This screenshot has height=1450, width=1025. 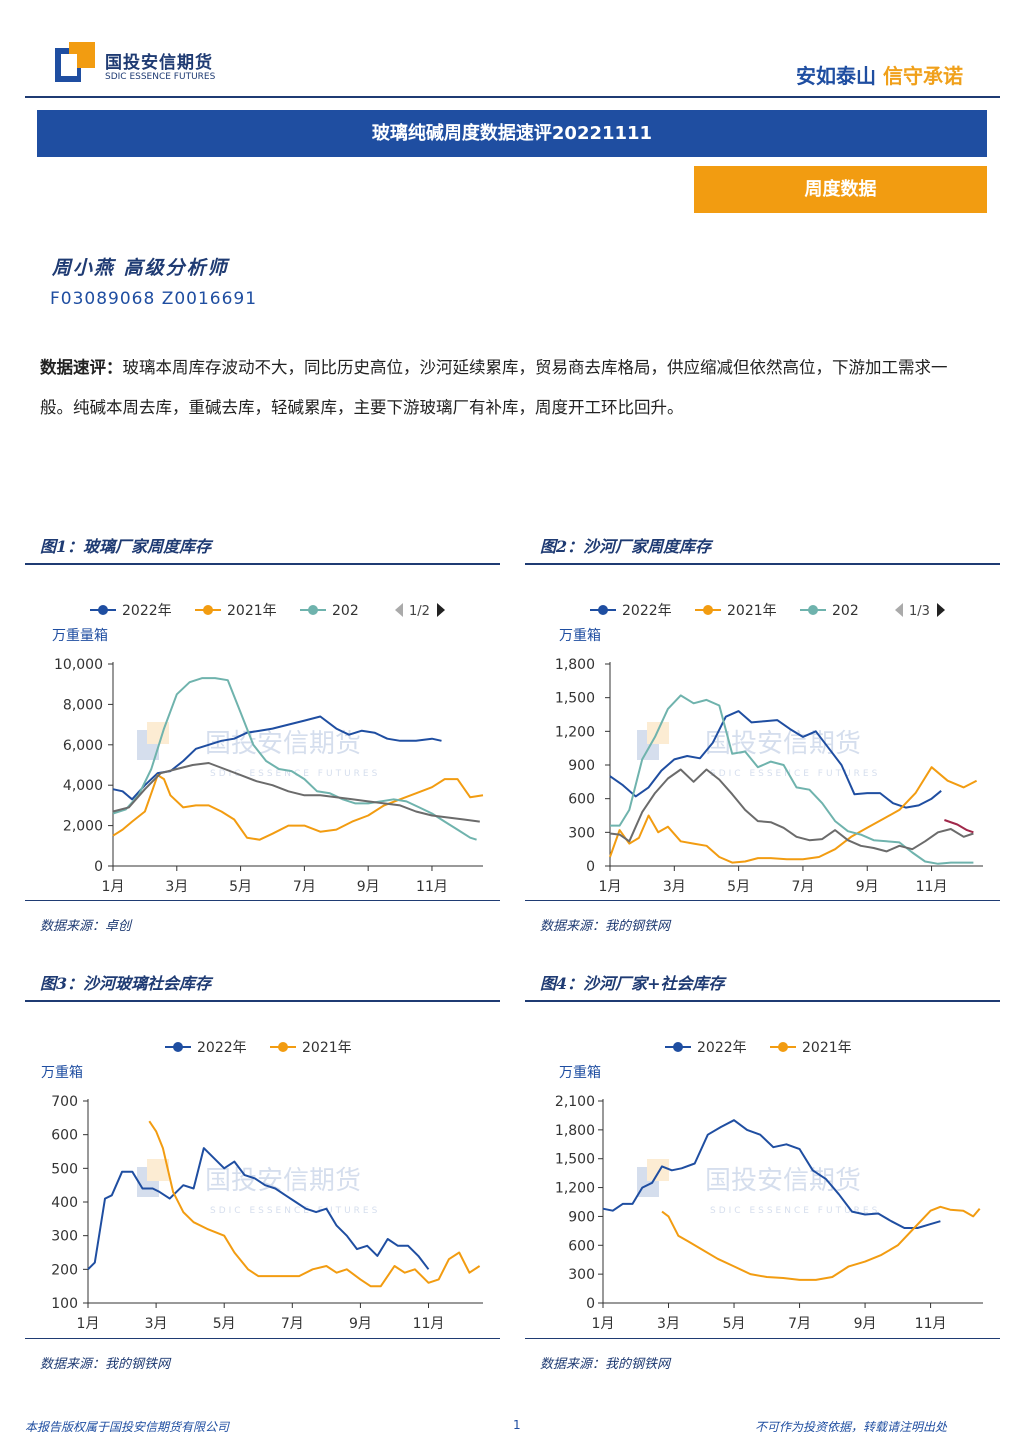 What do you see at coordinates (86, 926) in the screenshot?
I see `figure-1-source: 数据来源：卓创` at bounding box center [86, 926].